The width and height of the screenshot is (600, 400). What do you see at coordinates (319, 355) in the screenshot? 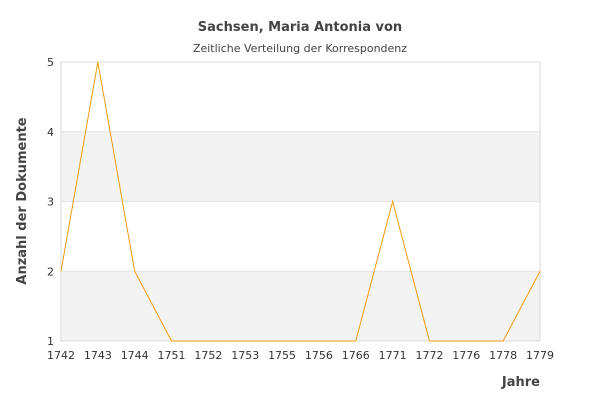
I see `x-tick-label: 1756` at bounding box center [319, 355].